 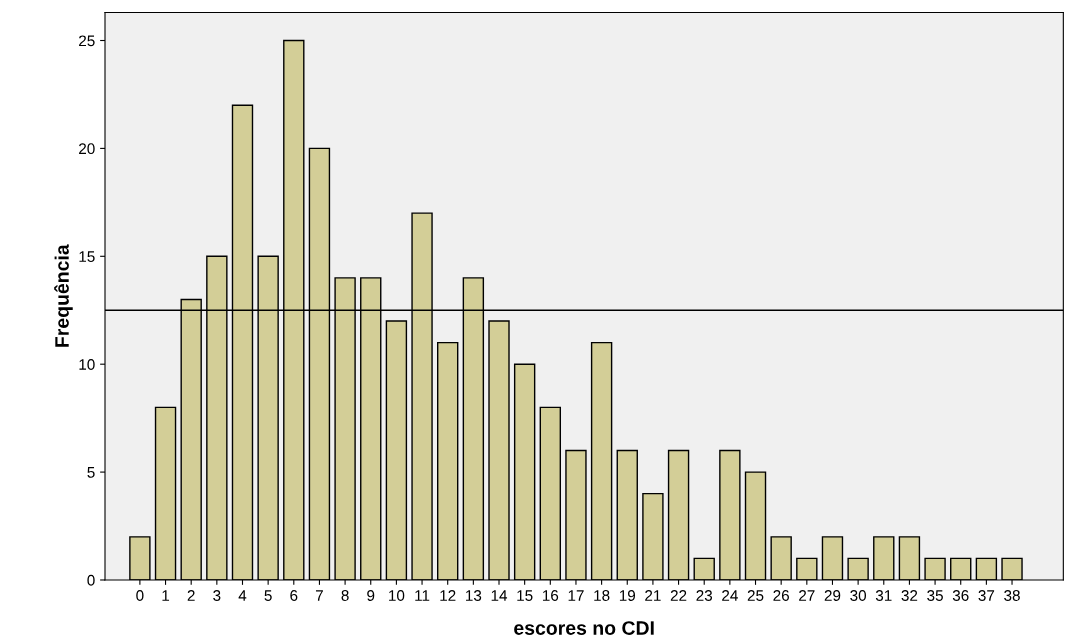 What do you see at coordinates (781, 595) in the screenshot?
I see `x-tick-label: 26` at bounding box center [781, 595].